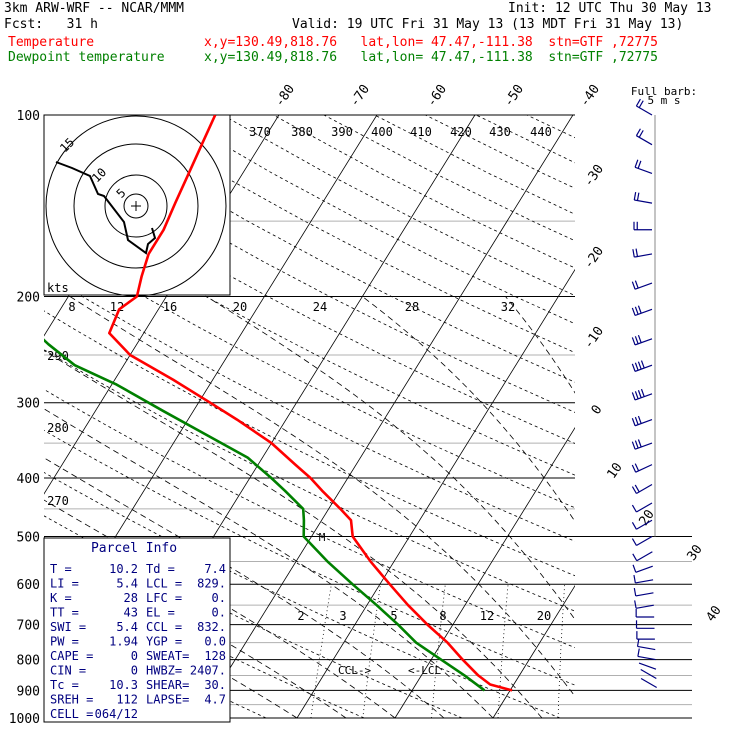  Describe the element at coordinates (58, 428) in the screenshot. I see `dry-adiabat-label-280: 280` at that location.